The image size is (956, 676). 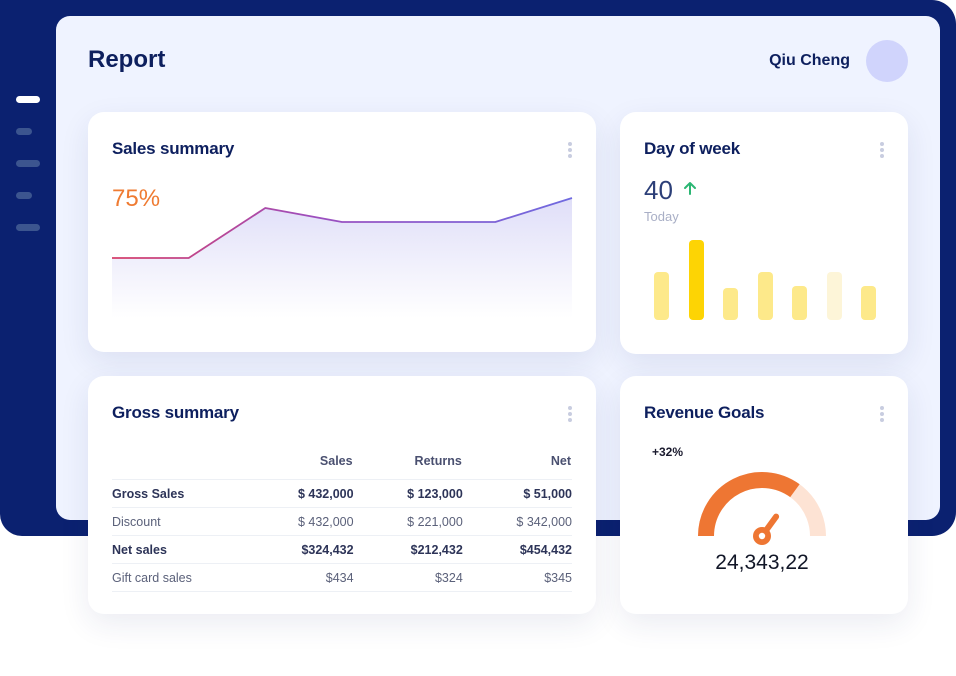 I want to click on revenue-more-icon, so click(x=882, y=415).